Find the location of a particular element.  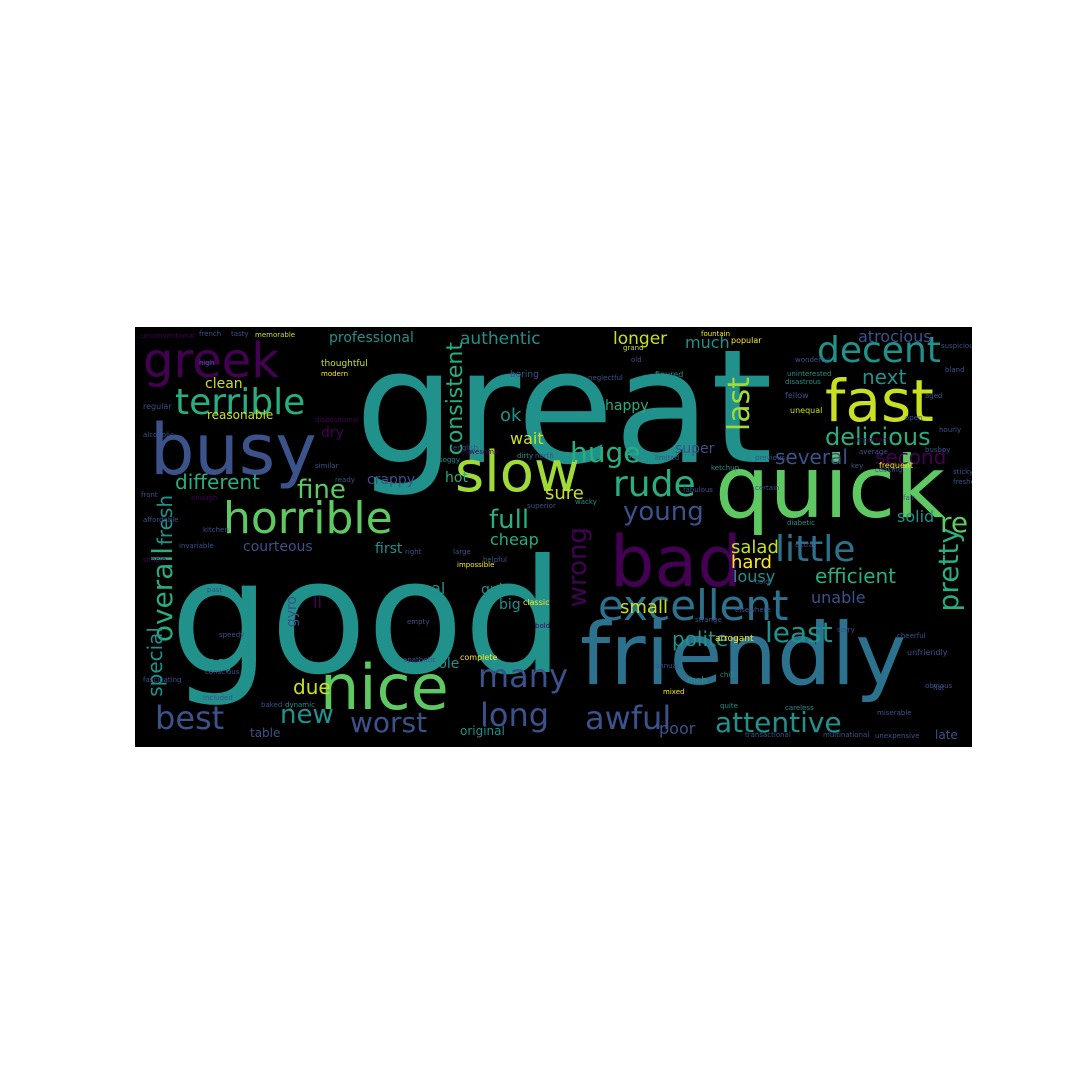

word-large: large is located at coordinates (462, 552).